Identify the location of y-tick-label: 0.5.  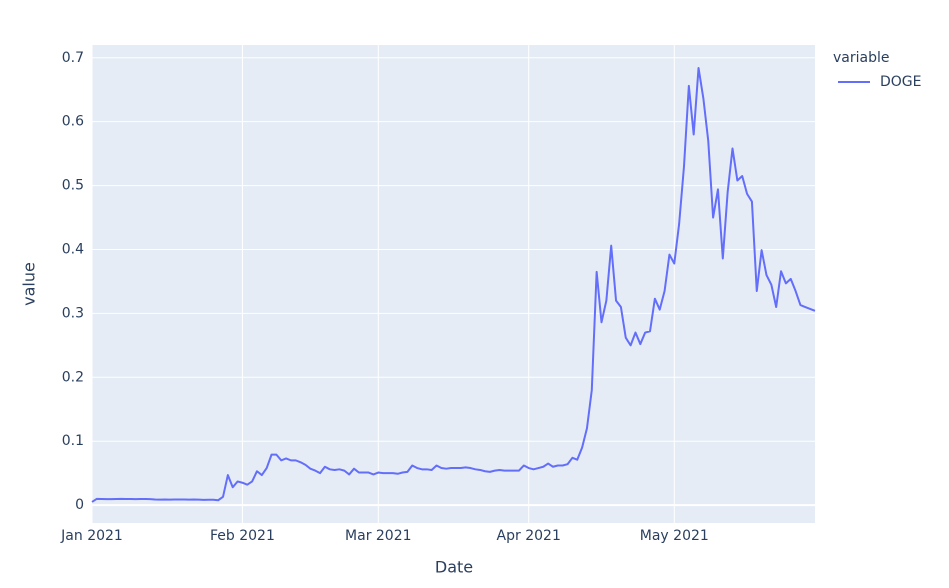
(73, 186).